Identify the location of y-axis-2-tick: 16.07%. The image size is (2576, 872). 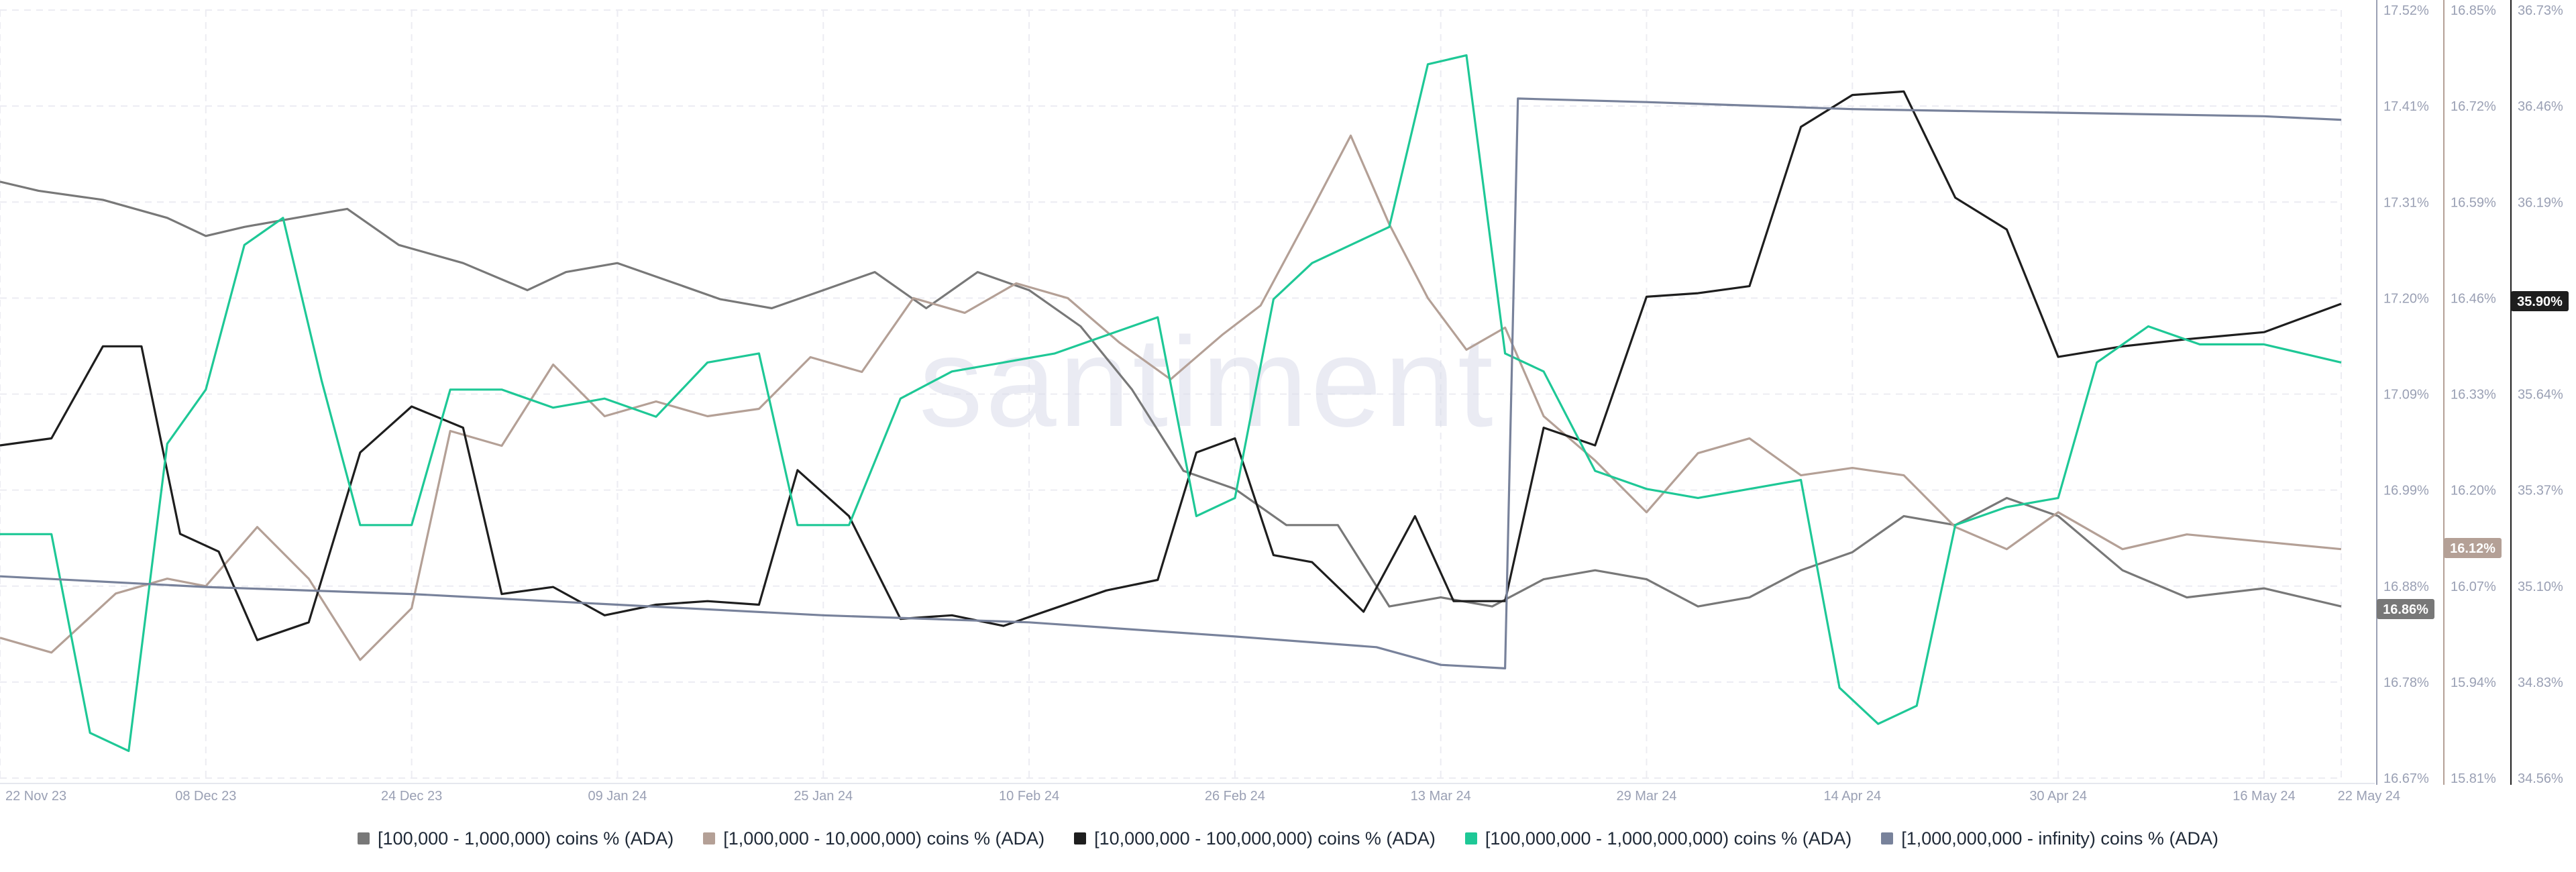
(2473, 587).